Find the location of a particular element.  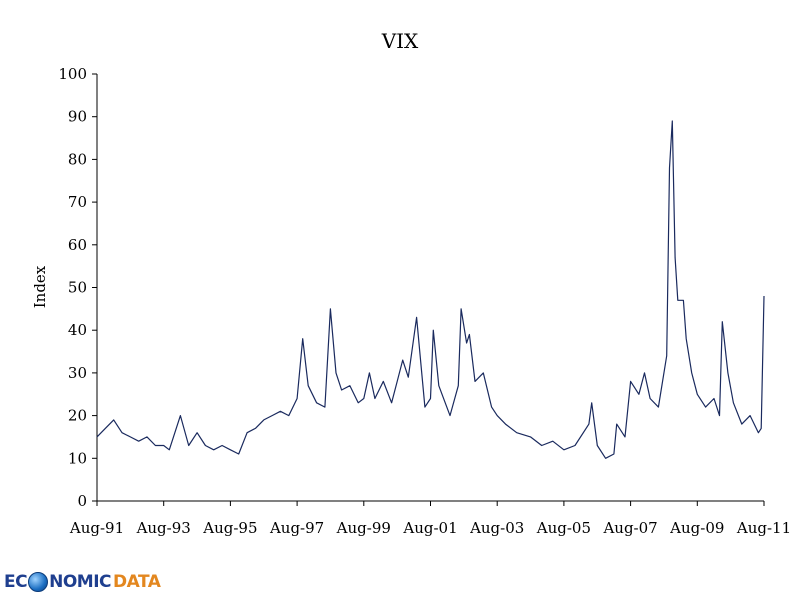

y-tick-label: 50 is located at coordinates (77, 288).